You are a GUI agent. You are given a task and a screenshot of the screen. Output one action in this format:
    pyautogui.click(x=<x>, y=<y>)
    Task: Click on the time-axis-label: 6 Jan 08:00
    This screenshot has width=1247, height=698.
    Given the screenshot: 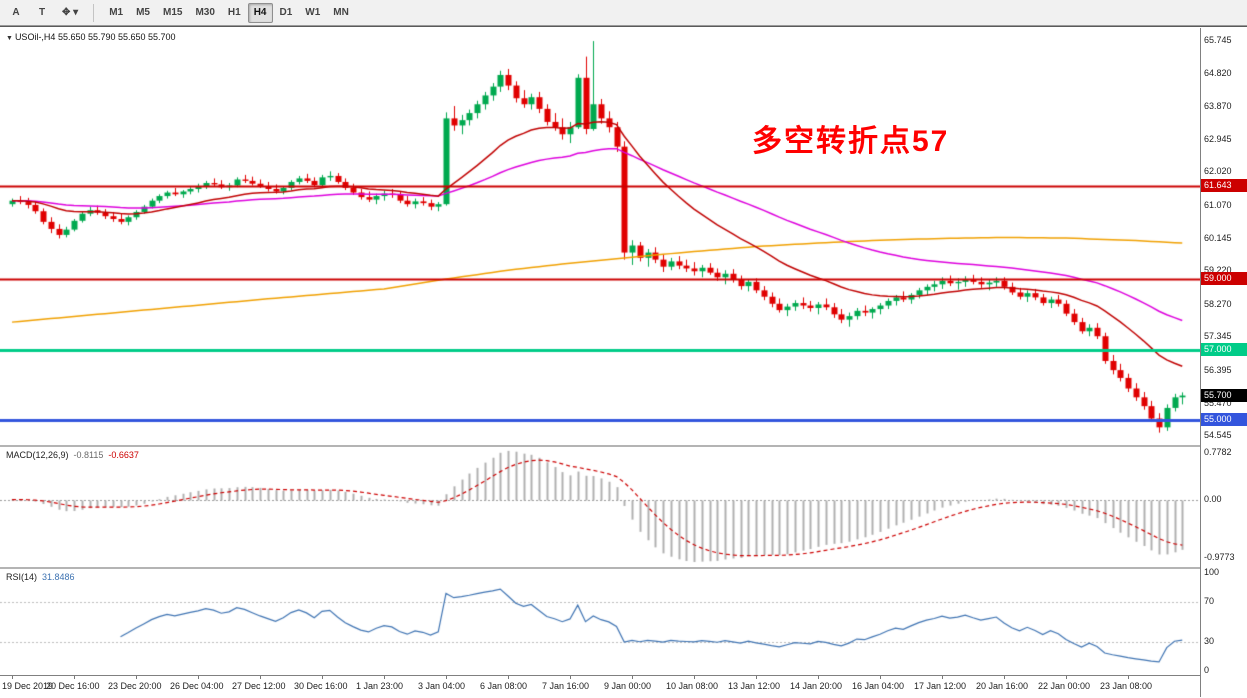 What is the action you would take?
    pyautogui.click(x=504, y=686)
    